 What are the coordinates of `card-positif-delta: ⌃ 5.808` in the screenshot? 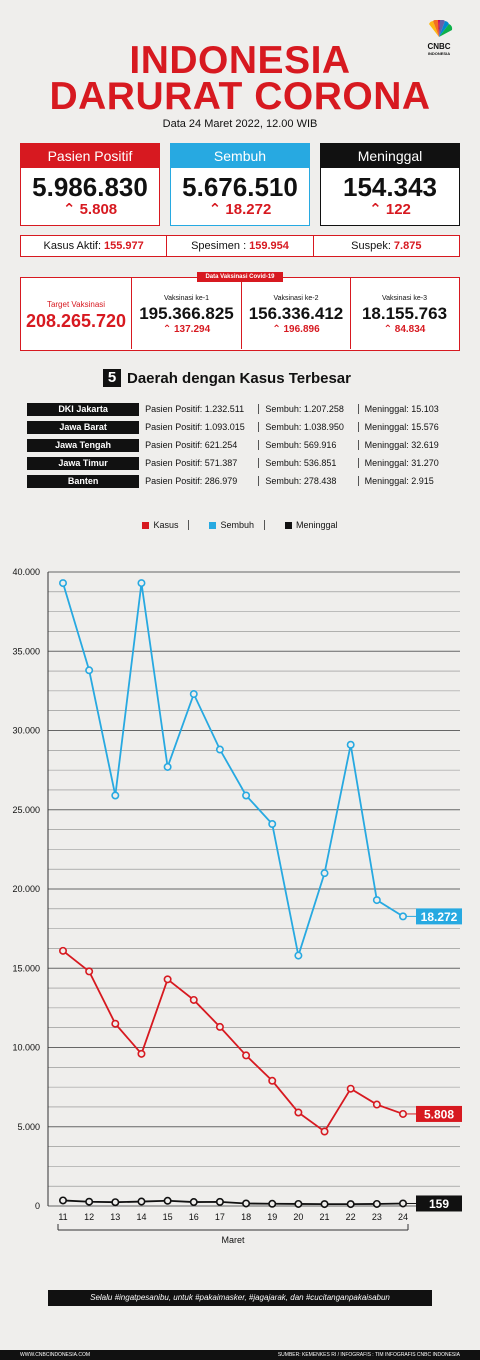 It's located at (90, 209).